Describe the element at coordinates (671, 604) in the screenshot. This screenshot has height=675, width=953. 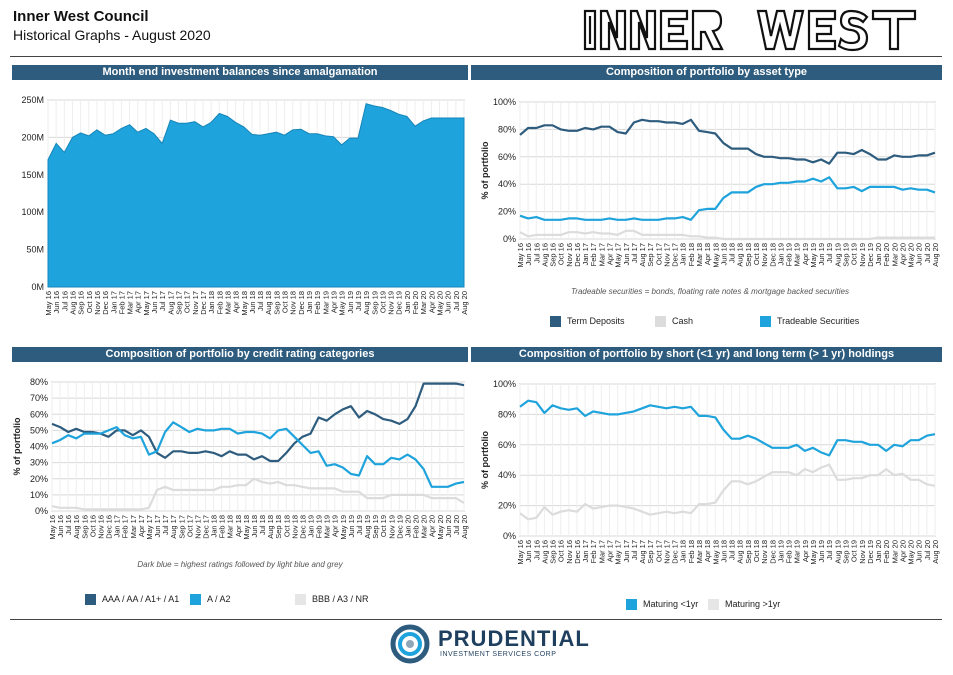
I see `legend-label: Maturing <1yr` at that location.